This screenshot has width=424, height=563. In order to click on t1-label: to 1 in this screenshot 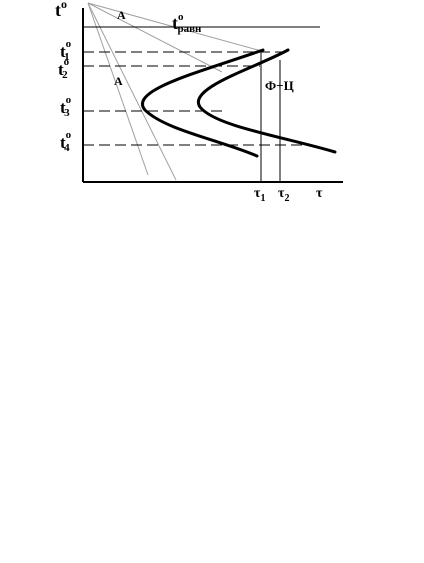, I will do `click(66, 50)`.